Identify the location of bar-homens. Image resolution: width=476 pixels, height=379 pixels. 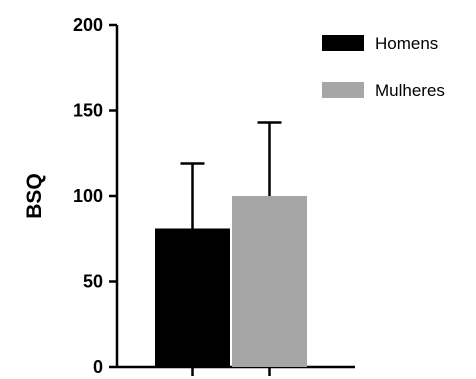
(192, 297).